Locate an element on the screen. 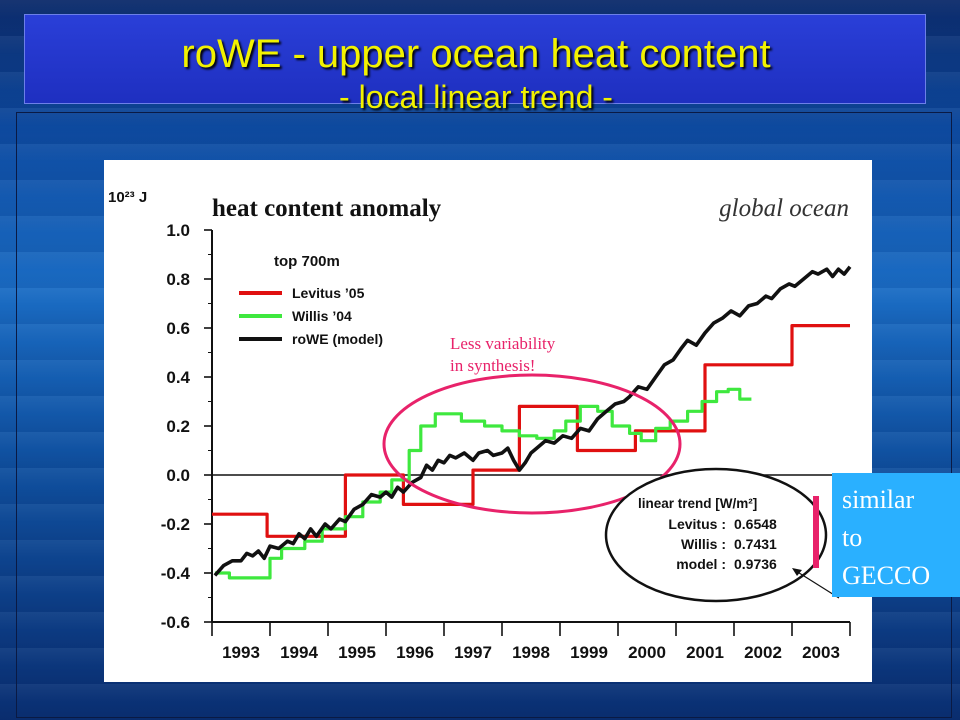 Image resolution: width=960 pixels, height=720 pixels. variability-text-line1: Less variability is located at coordinates (503, 343).